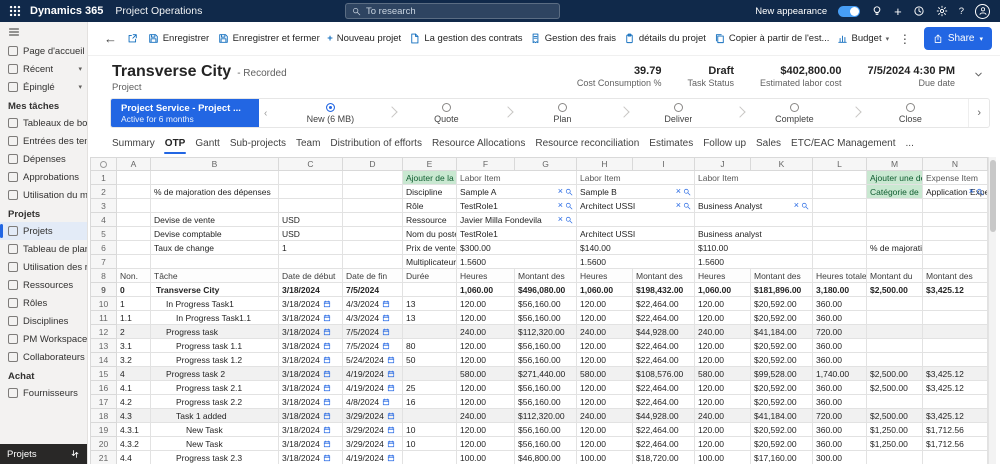 The height and width of the screenshot is (464, 1000). Describe the element at coordinates (545, 415) in the screenshot. I see `amount-cell: $112,320.00` at that location.